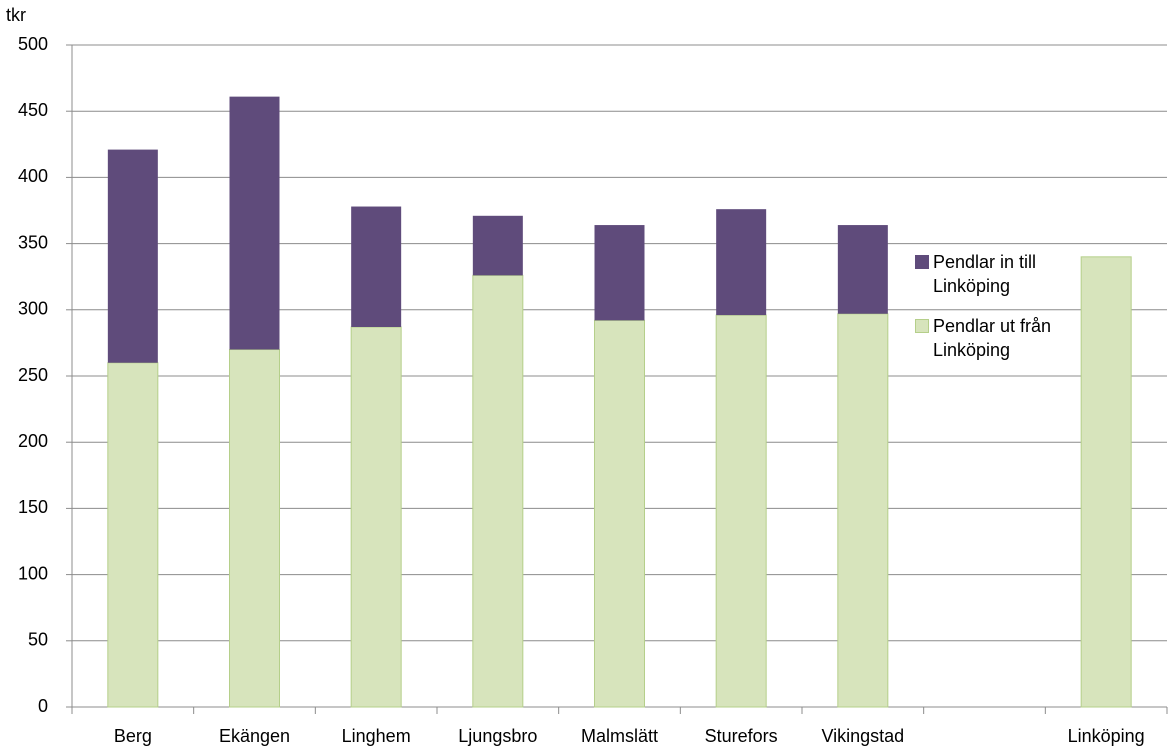  I want to click on legend-entry: Pendlar ut från Linköping, so click(997, 338).